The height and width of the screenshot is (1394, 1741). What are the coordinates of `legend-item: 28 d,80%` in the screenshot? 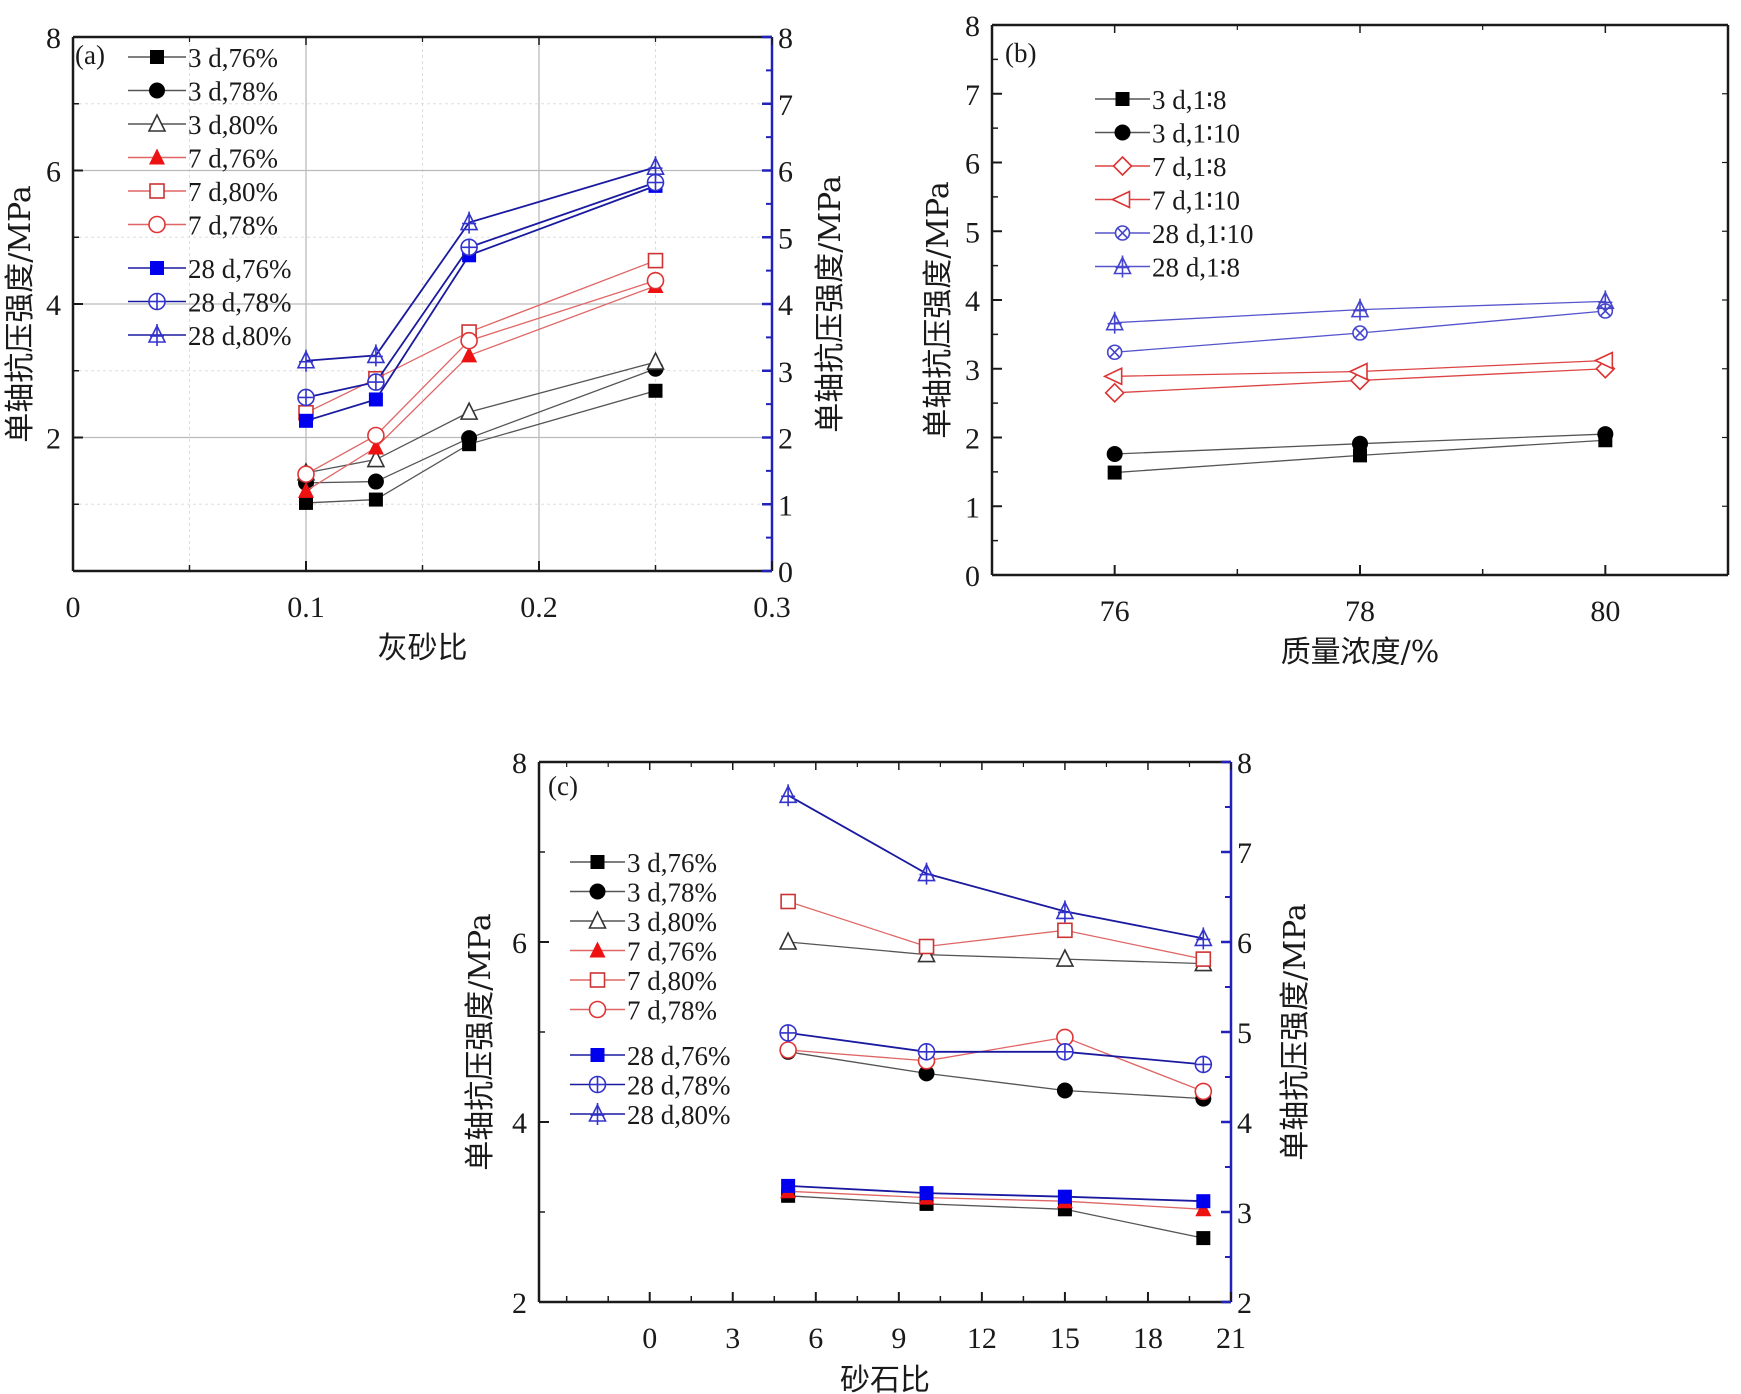 It's located at (650, 1115).